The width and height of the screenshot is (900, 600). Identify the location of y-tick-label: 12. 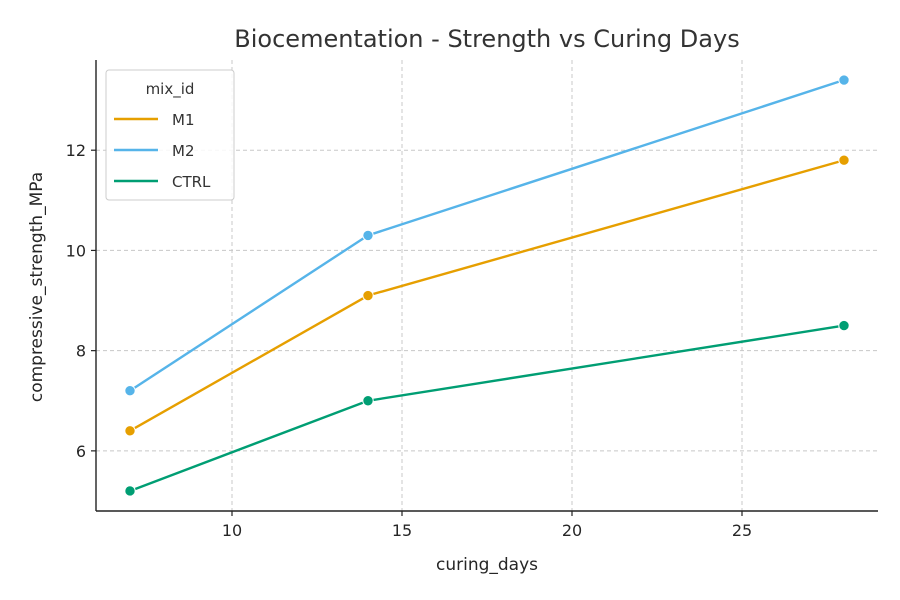
(76, 150).